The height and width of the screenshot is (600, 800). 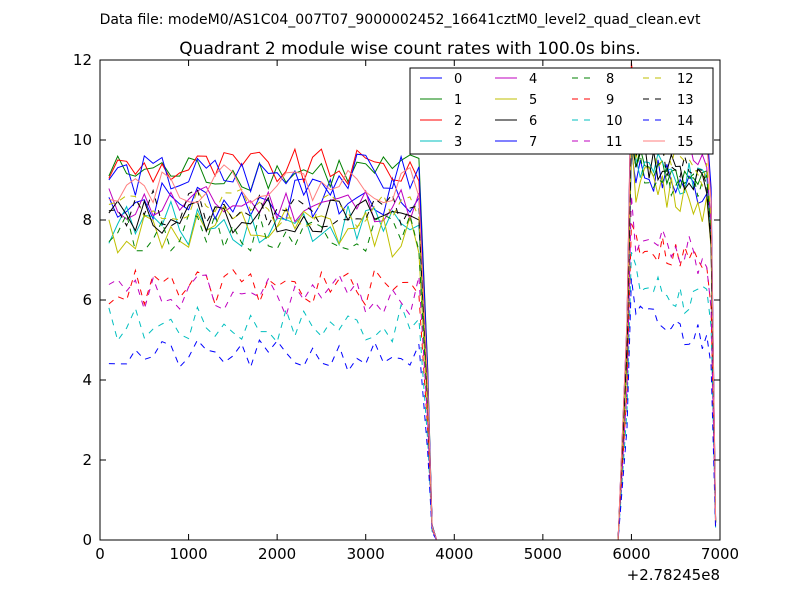 What do you see at coordinates (188, 554) in the screenshot?
I see `x-tick-label: 1000` at bounding box center [188, 554].